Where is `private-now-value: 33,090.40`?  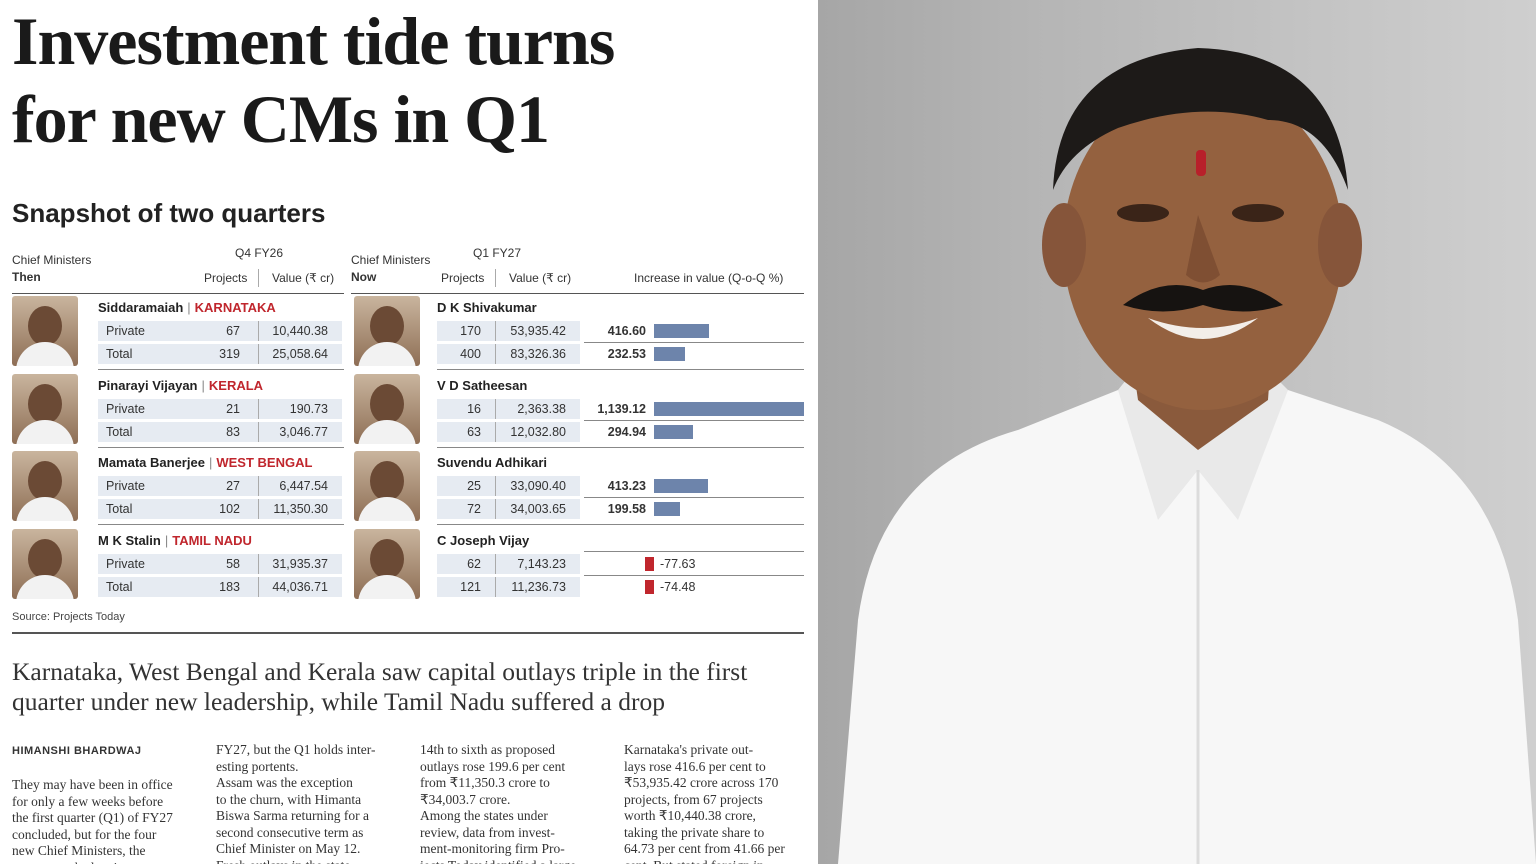
private-now-value: 33,090.40 is located at coordinates (538, 486).